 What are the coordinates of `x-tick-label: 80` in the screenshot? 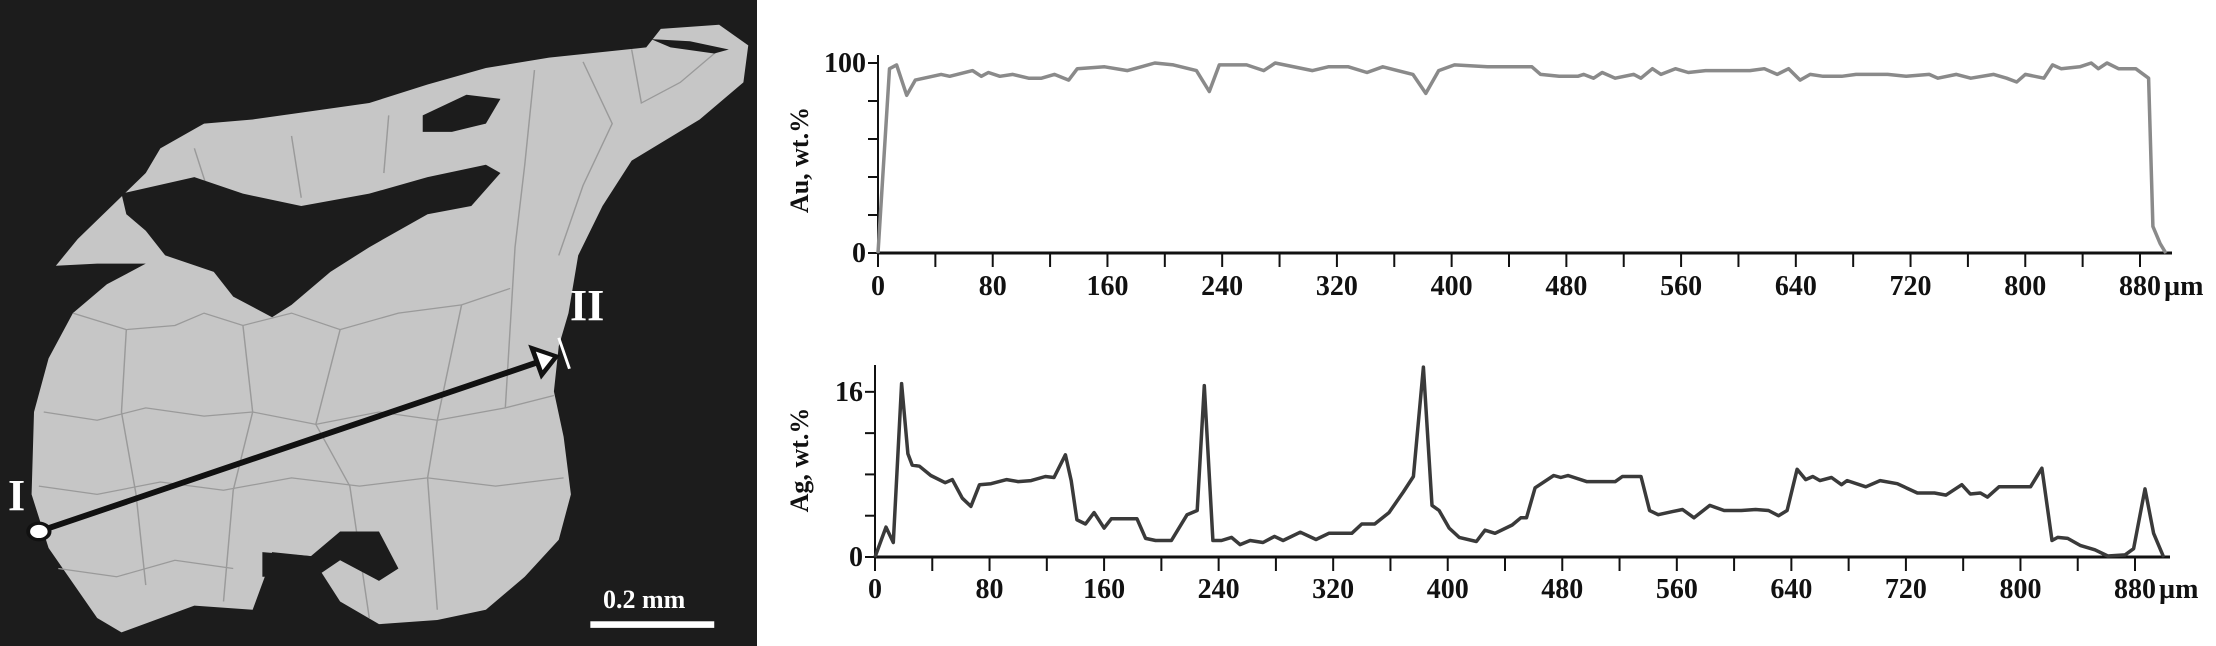 It's located at (993, 286).